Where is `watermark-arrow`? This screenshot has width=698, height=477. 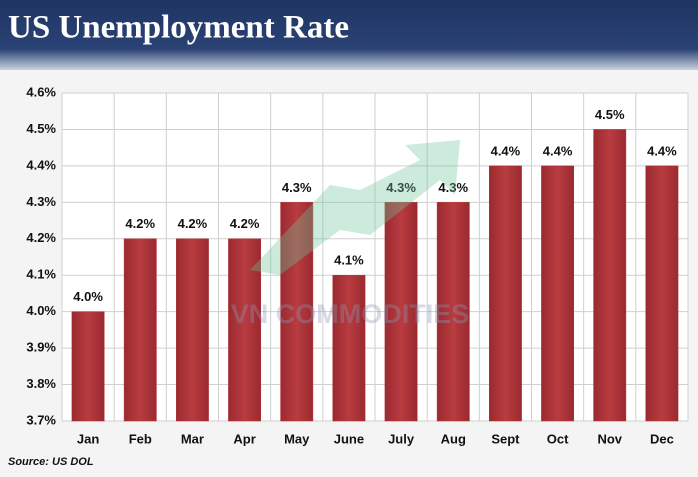
watermark-arrow is located at coordinates (355, 207).